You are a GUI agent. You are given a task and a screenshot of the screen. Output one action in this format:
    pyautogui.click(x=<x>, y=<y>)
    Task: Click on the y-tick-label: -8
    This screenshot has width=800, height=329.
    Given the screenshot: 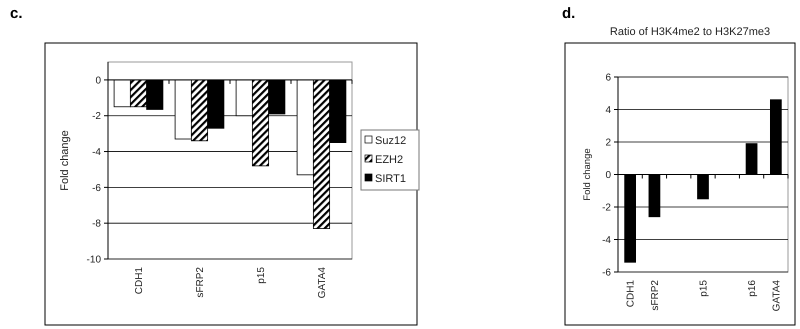 What is the action you would take?
    pyautogui.click(x=97, y=224)
    